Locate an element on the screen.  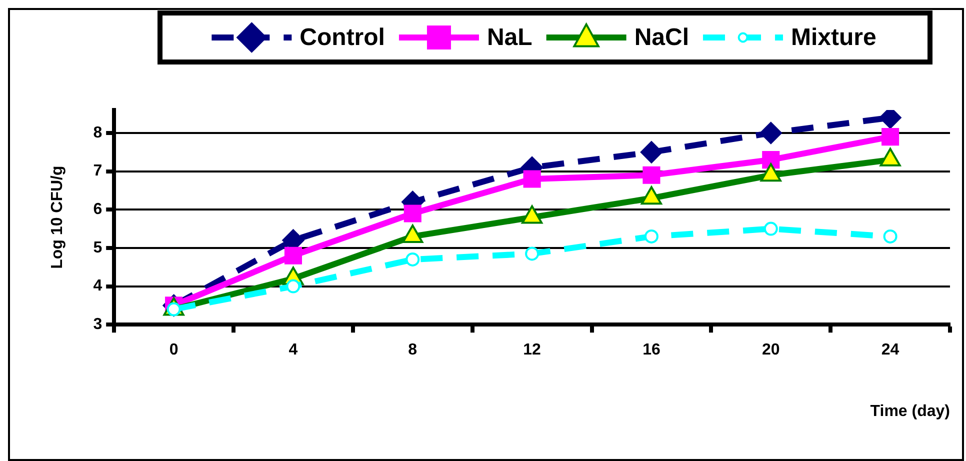
x-tick-label: 4 is located at coordinates (293, 350).